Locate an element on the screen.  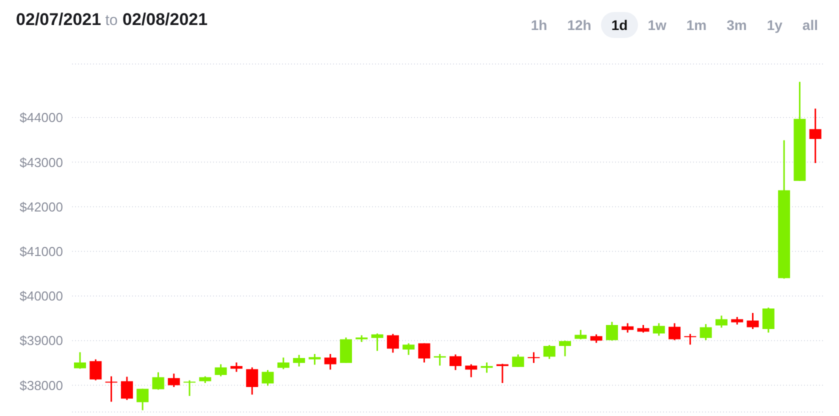
y-tick-label: $43000 is located at coordinates (41, 162).